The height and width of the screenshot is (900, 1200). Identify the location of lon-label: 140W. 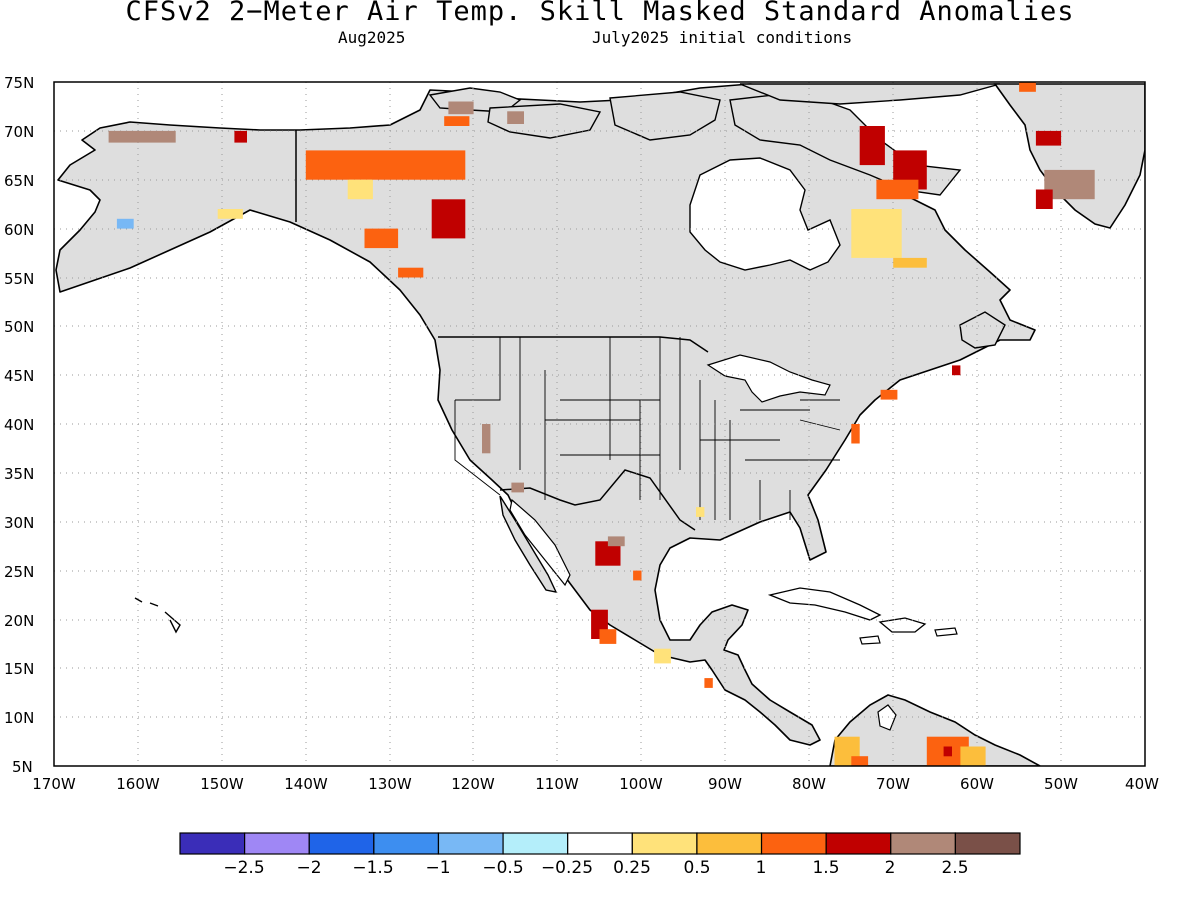
(306, 784).